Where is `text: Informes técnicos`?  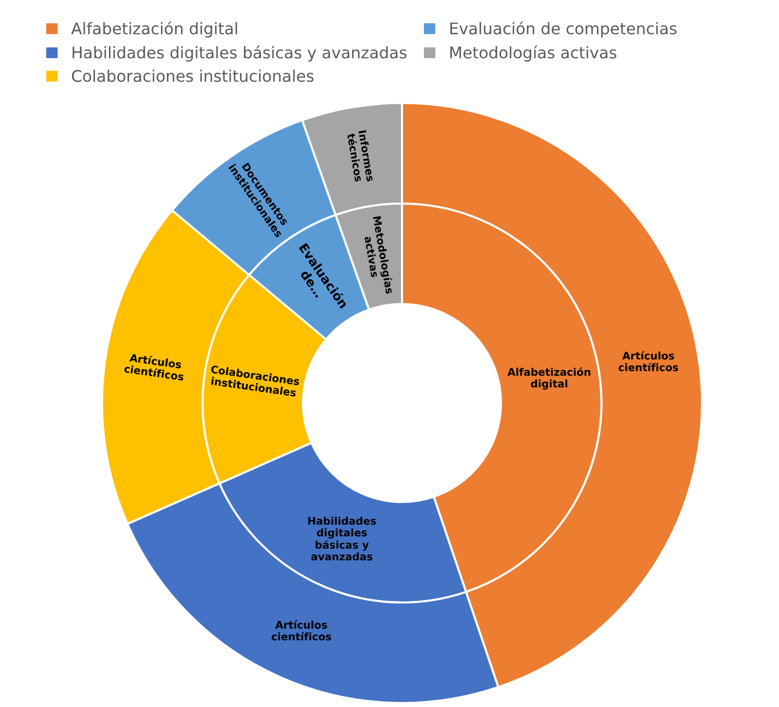 text: Informes técnicos is located at coordinates (360, 156).